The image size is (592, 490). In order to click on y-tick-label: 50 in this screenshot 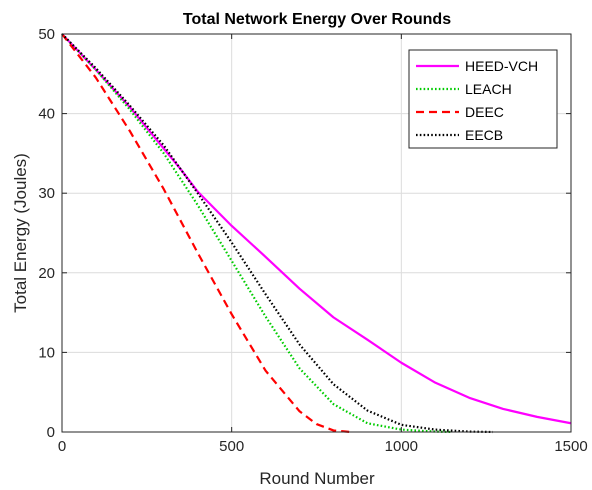, I will do `click(46, 34)`.